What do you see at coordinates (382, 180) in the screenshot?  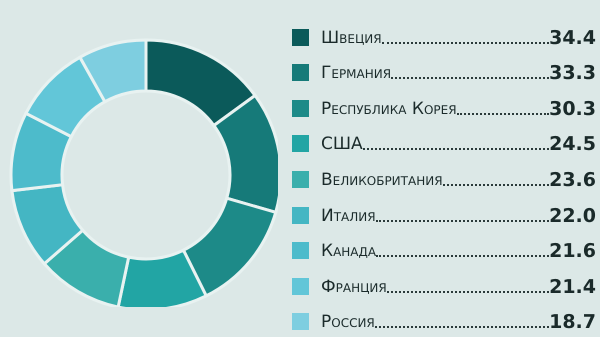 I see `legend-label: Великобритания` at bounding box center [382, 180].